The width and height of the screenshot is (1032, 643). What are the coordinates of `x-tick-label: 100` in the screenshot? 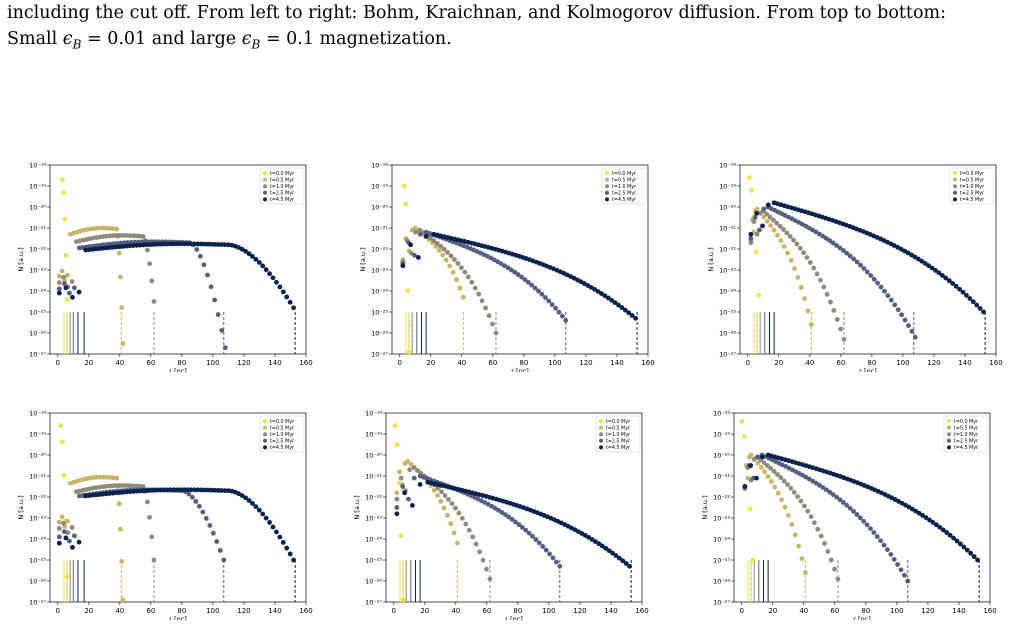 It's located at (212, 611).